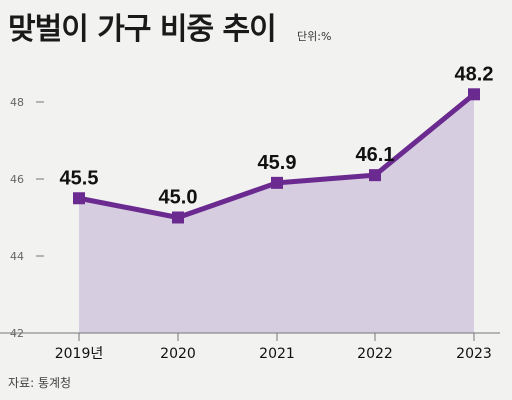 This screenshot has height=400, width=512. Describe the element at coordinates (375, 354) in the screenshot. I see `x-tick-label: 2022` at that location.